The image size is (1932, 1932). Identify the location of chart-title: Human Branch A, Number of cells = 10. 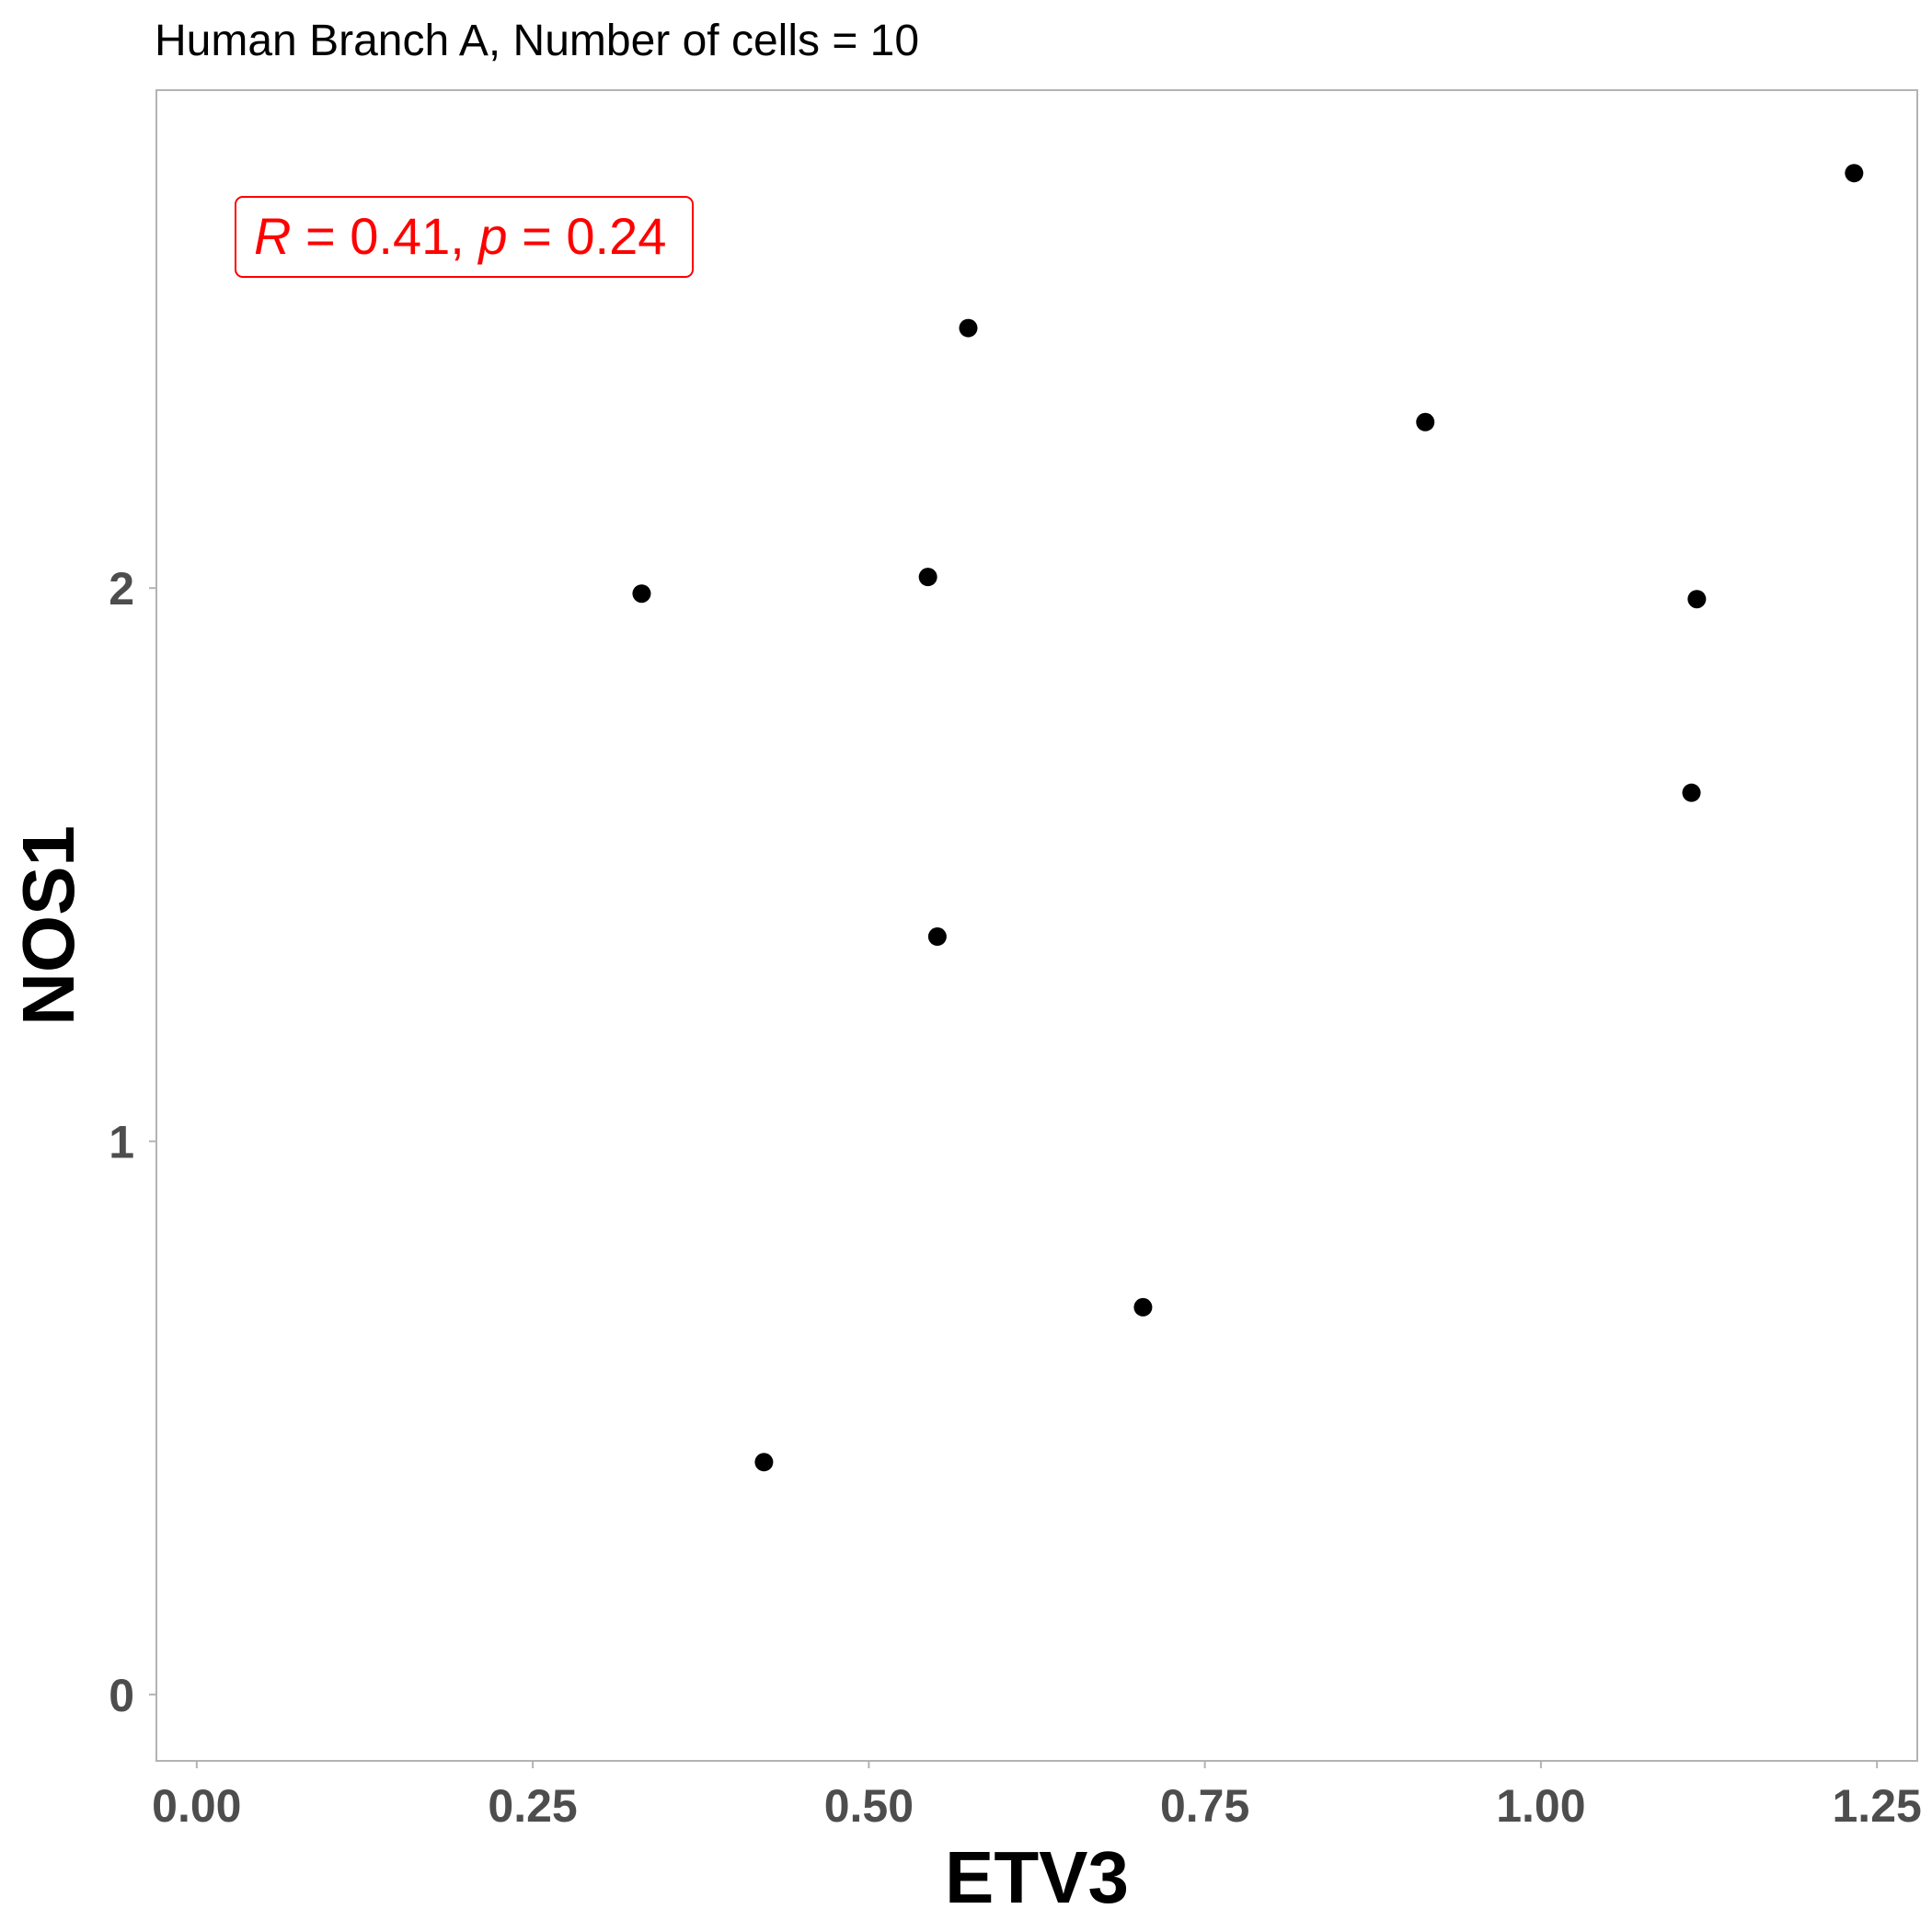
(537, 41).